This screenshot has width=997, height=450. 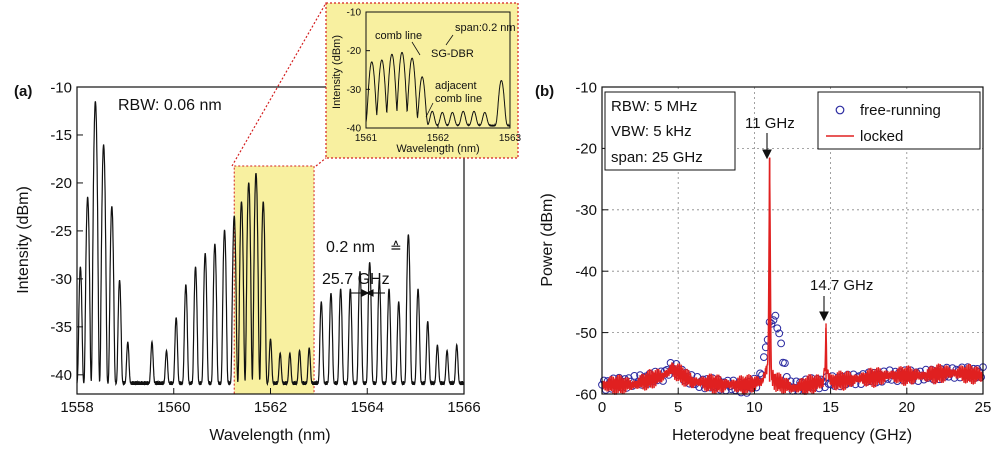 What do you see at coordinates (350, 247) in the screenshot?
I see `wavelength-spacing-annotation: 0.2 nm` at bounding box center [350, 247].